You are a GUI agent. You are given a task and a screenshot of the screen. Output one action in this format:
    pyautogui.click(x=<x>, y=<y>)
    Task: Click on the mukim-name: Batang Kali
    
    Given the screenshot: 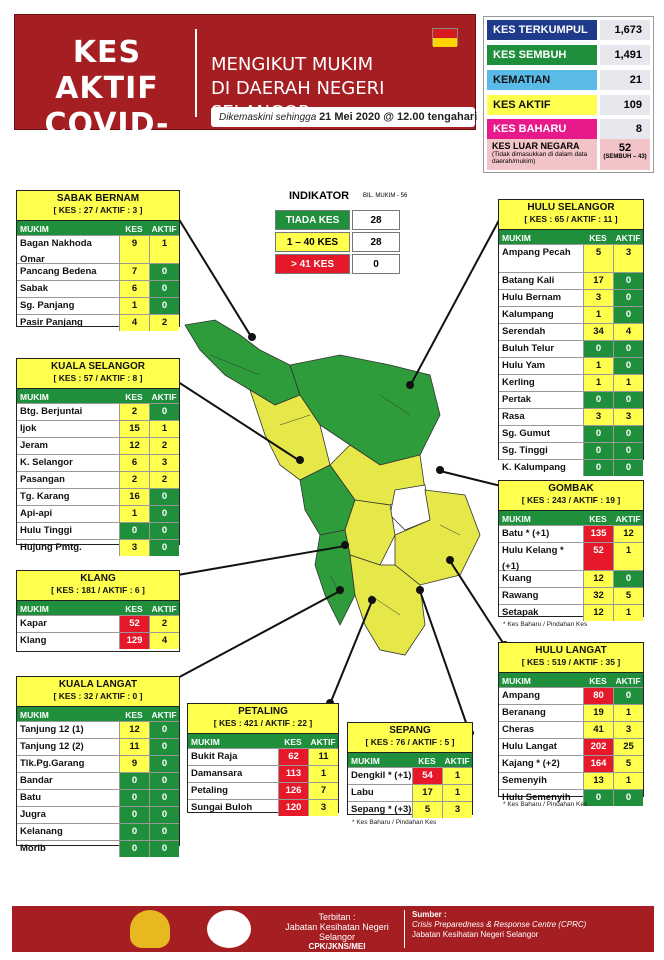 What is the action you would take?
    pyautogui.click(x=528, y=280)
    